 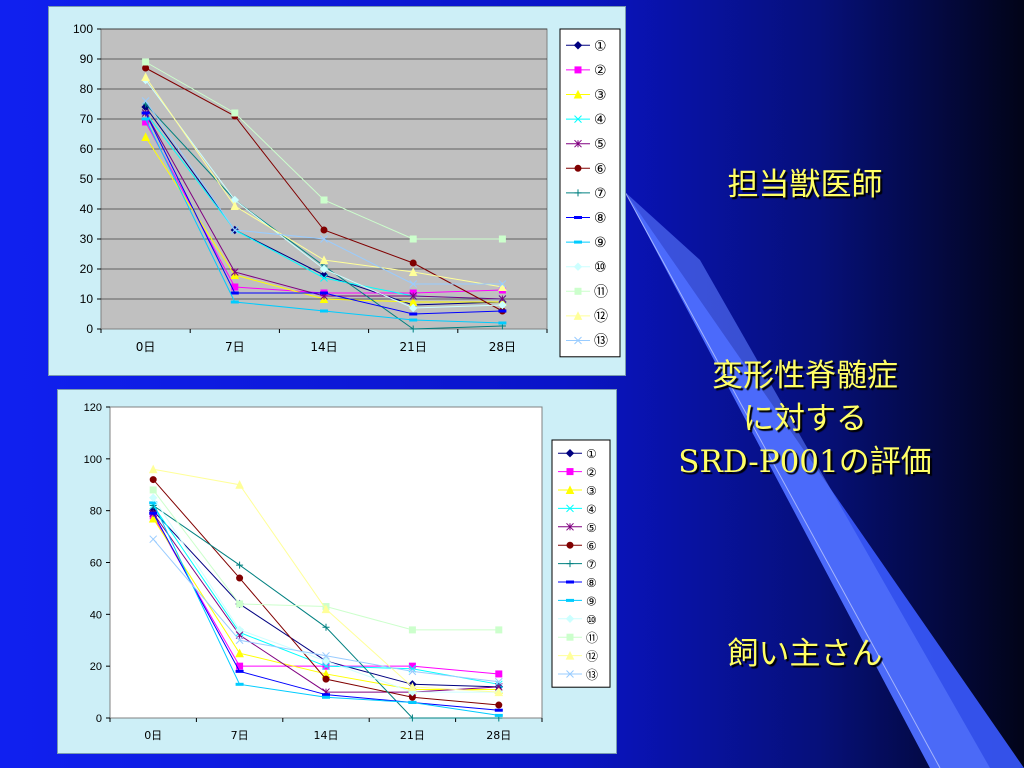 I want to click on legend-label: ⑬, so click(x=601, y=342).